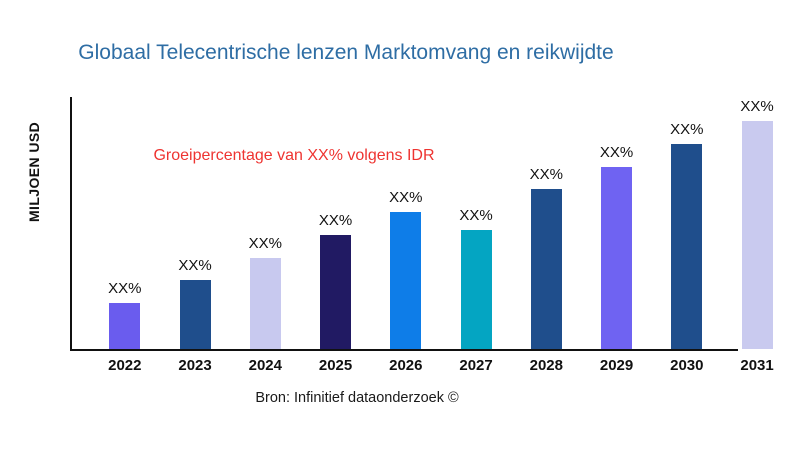 Image resolution: width=800 pixels, height=450 pixels. What do you see at coordinates (406, 365) in the screenshot?
I see `x-tick-2026: 2026` at bounding box center [406, 365].